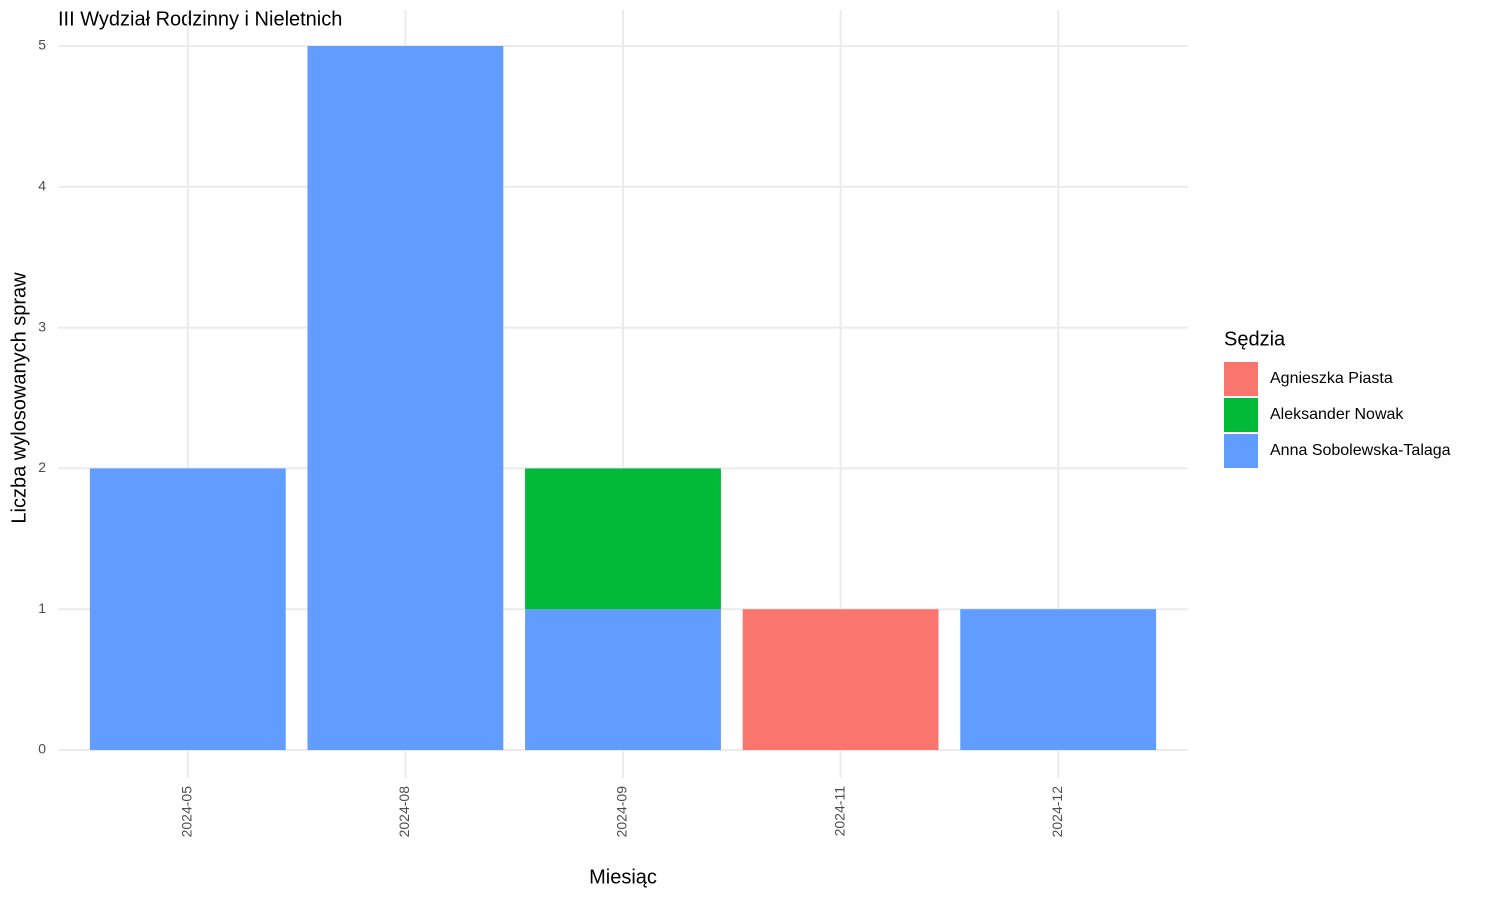 The image size is (1500, 900). What do you see at coordinates (1331, 378) in the screenshot?
I see `legend-label: Agnieszka Piasta` at bounding box center [1331, 378].